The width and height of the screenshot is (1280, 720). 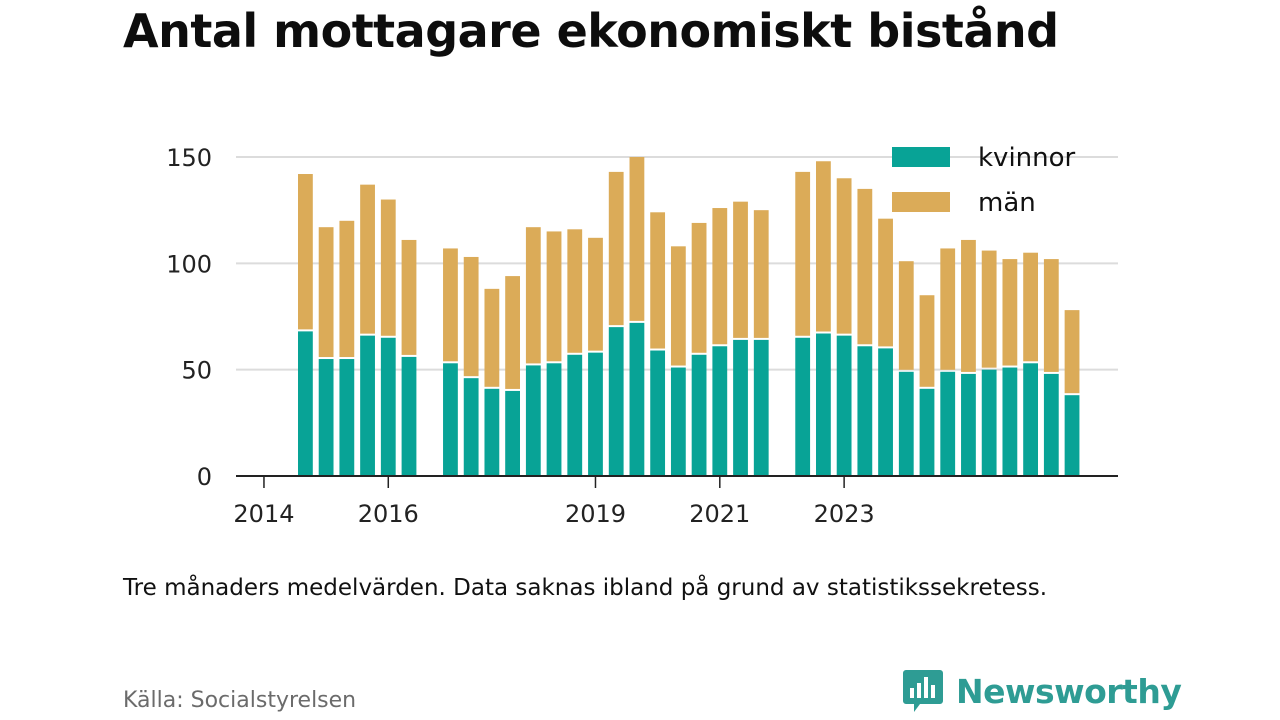 What do you see at coordinates (1007, 203) in the screenshot?
I see `legend-label: män` at bounding box center [1007, 203].